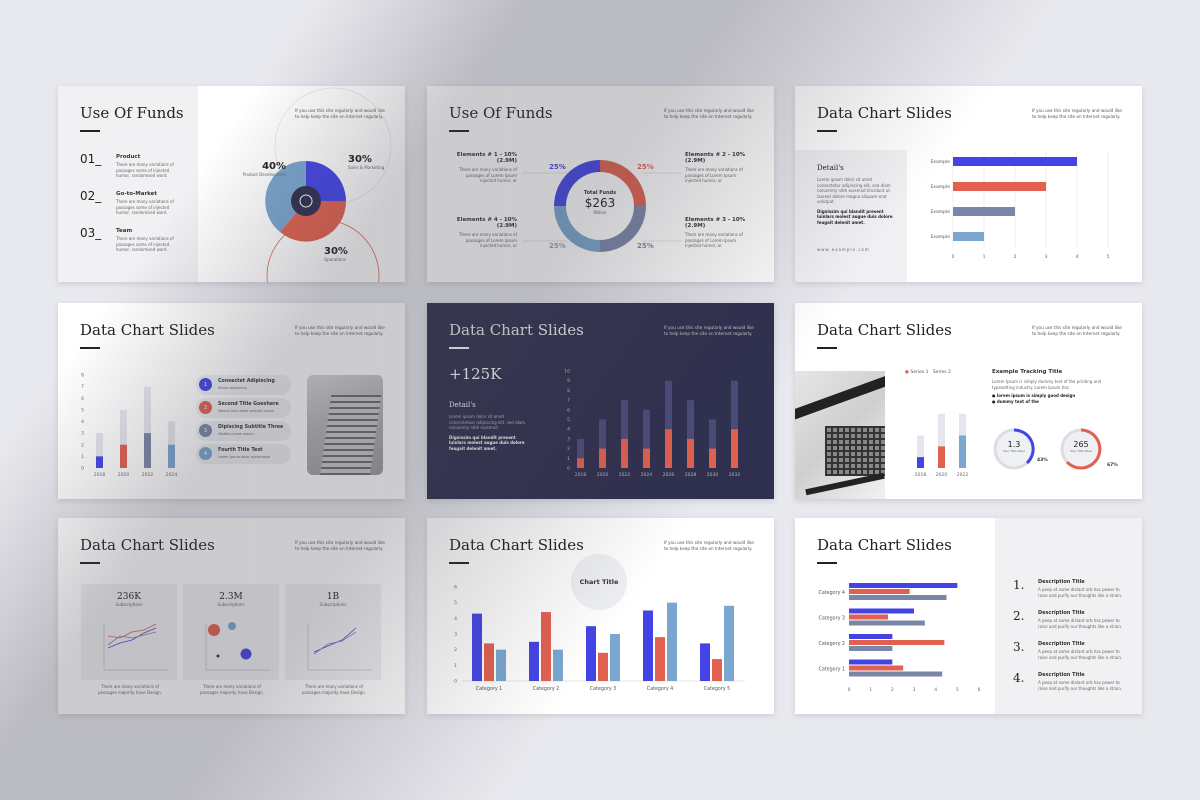 Image resolution: width=1200 pixels, height=800 pixels. What do you see at coordinates (1042, 460) in the screenshot?
I see `gauge-percent: 43%` at bounding box center [1042, 460].